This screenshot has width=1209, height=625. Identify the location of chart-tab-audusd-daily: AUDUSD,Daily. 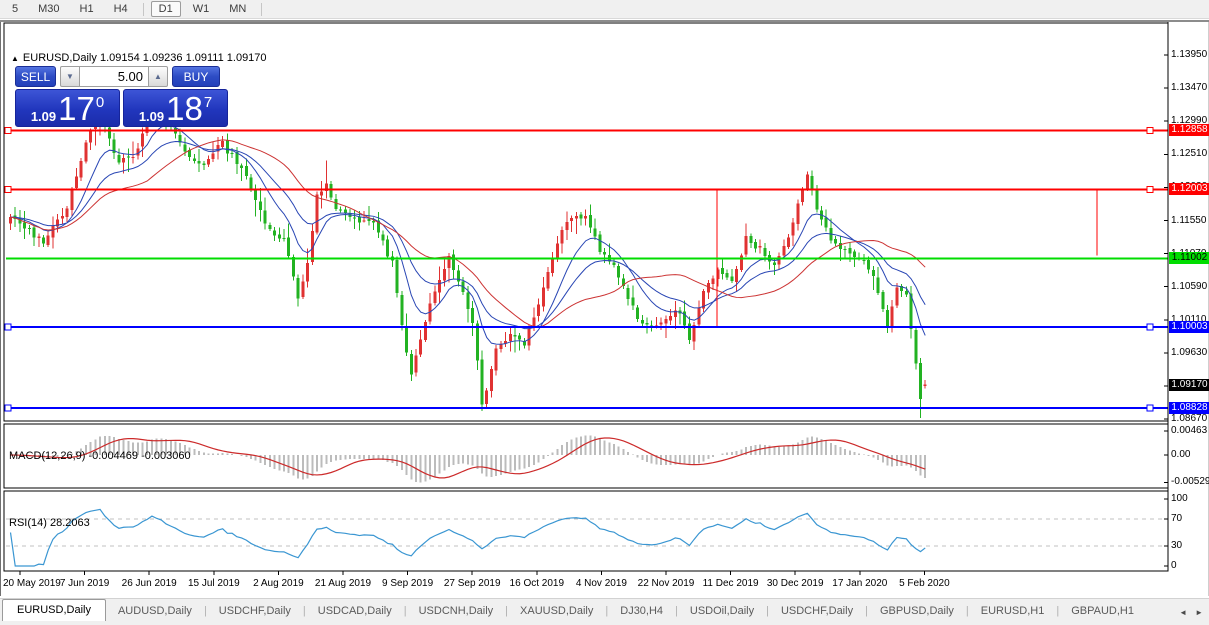
(154, 611).